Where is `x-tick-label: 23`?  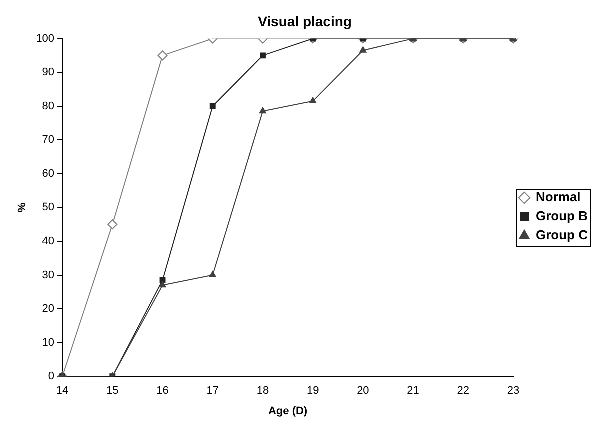
x-tick-label: 23 is located at coordinates (513, 391).